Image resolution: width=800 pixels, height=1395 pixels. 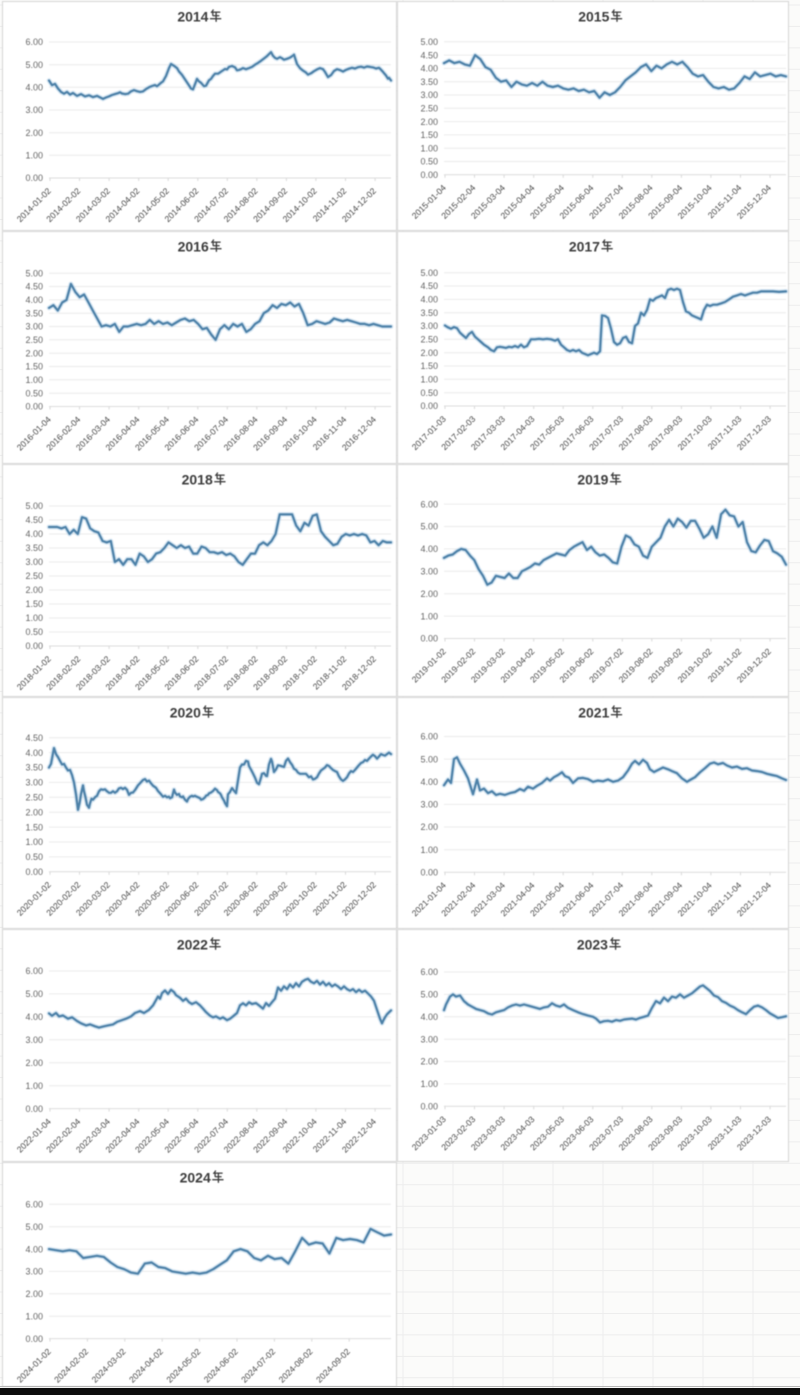 I want to click on svg-text: 2024-06-02, so click(x=221, y=1365).